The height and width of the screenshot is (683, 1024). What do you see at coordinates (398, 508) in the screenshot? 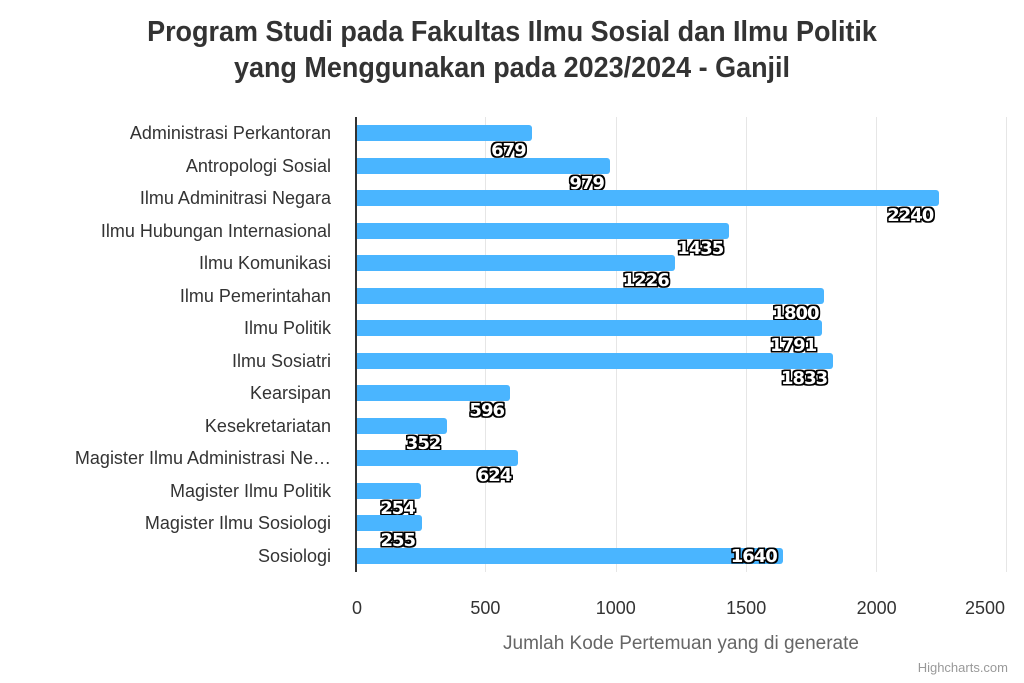
I see `data-label: 254` at bounding box center [398, 508].